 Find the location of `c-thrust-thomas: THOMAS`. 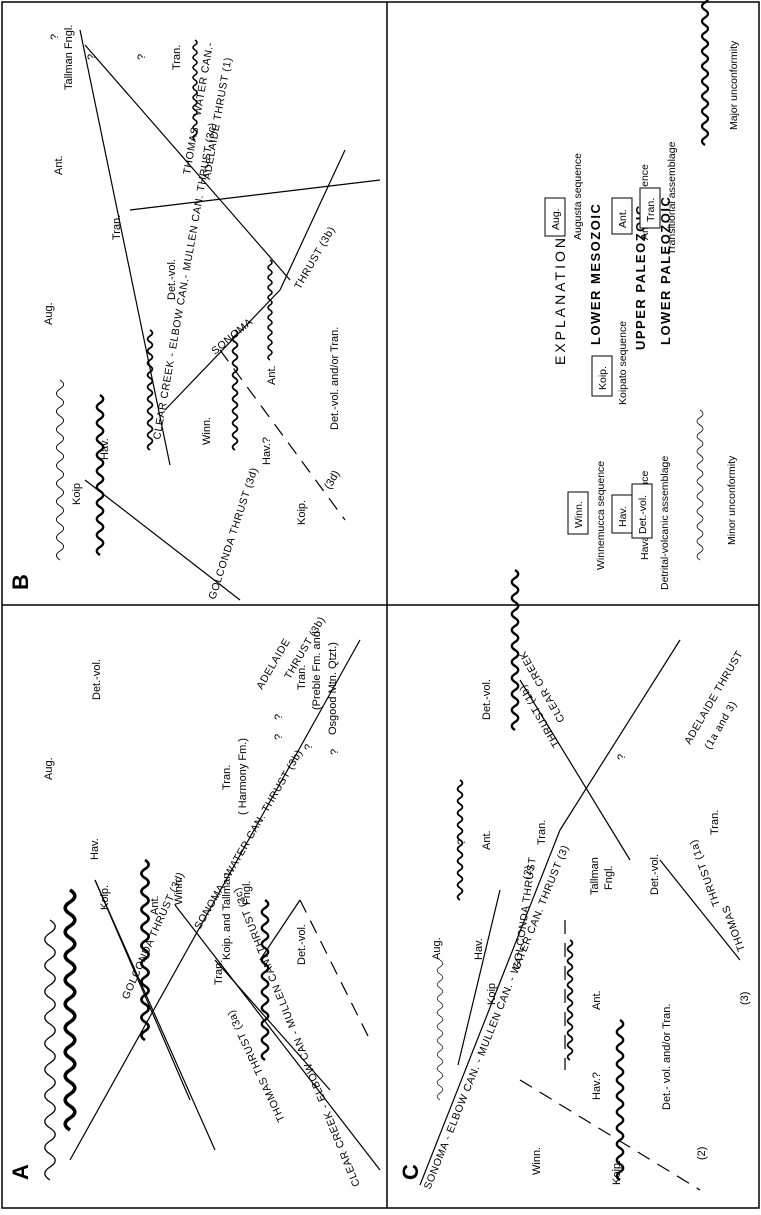

c-thrust-thomas: THOMAS is located at coordinates (734, 928).